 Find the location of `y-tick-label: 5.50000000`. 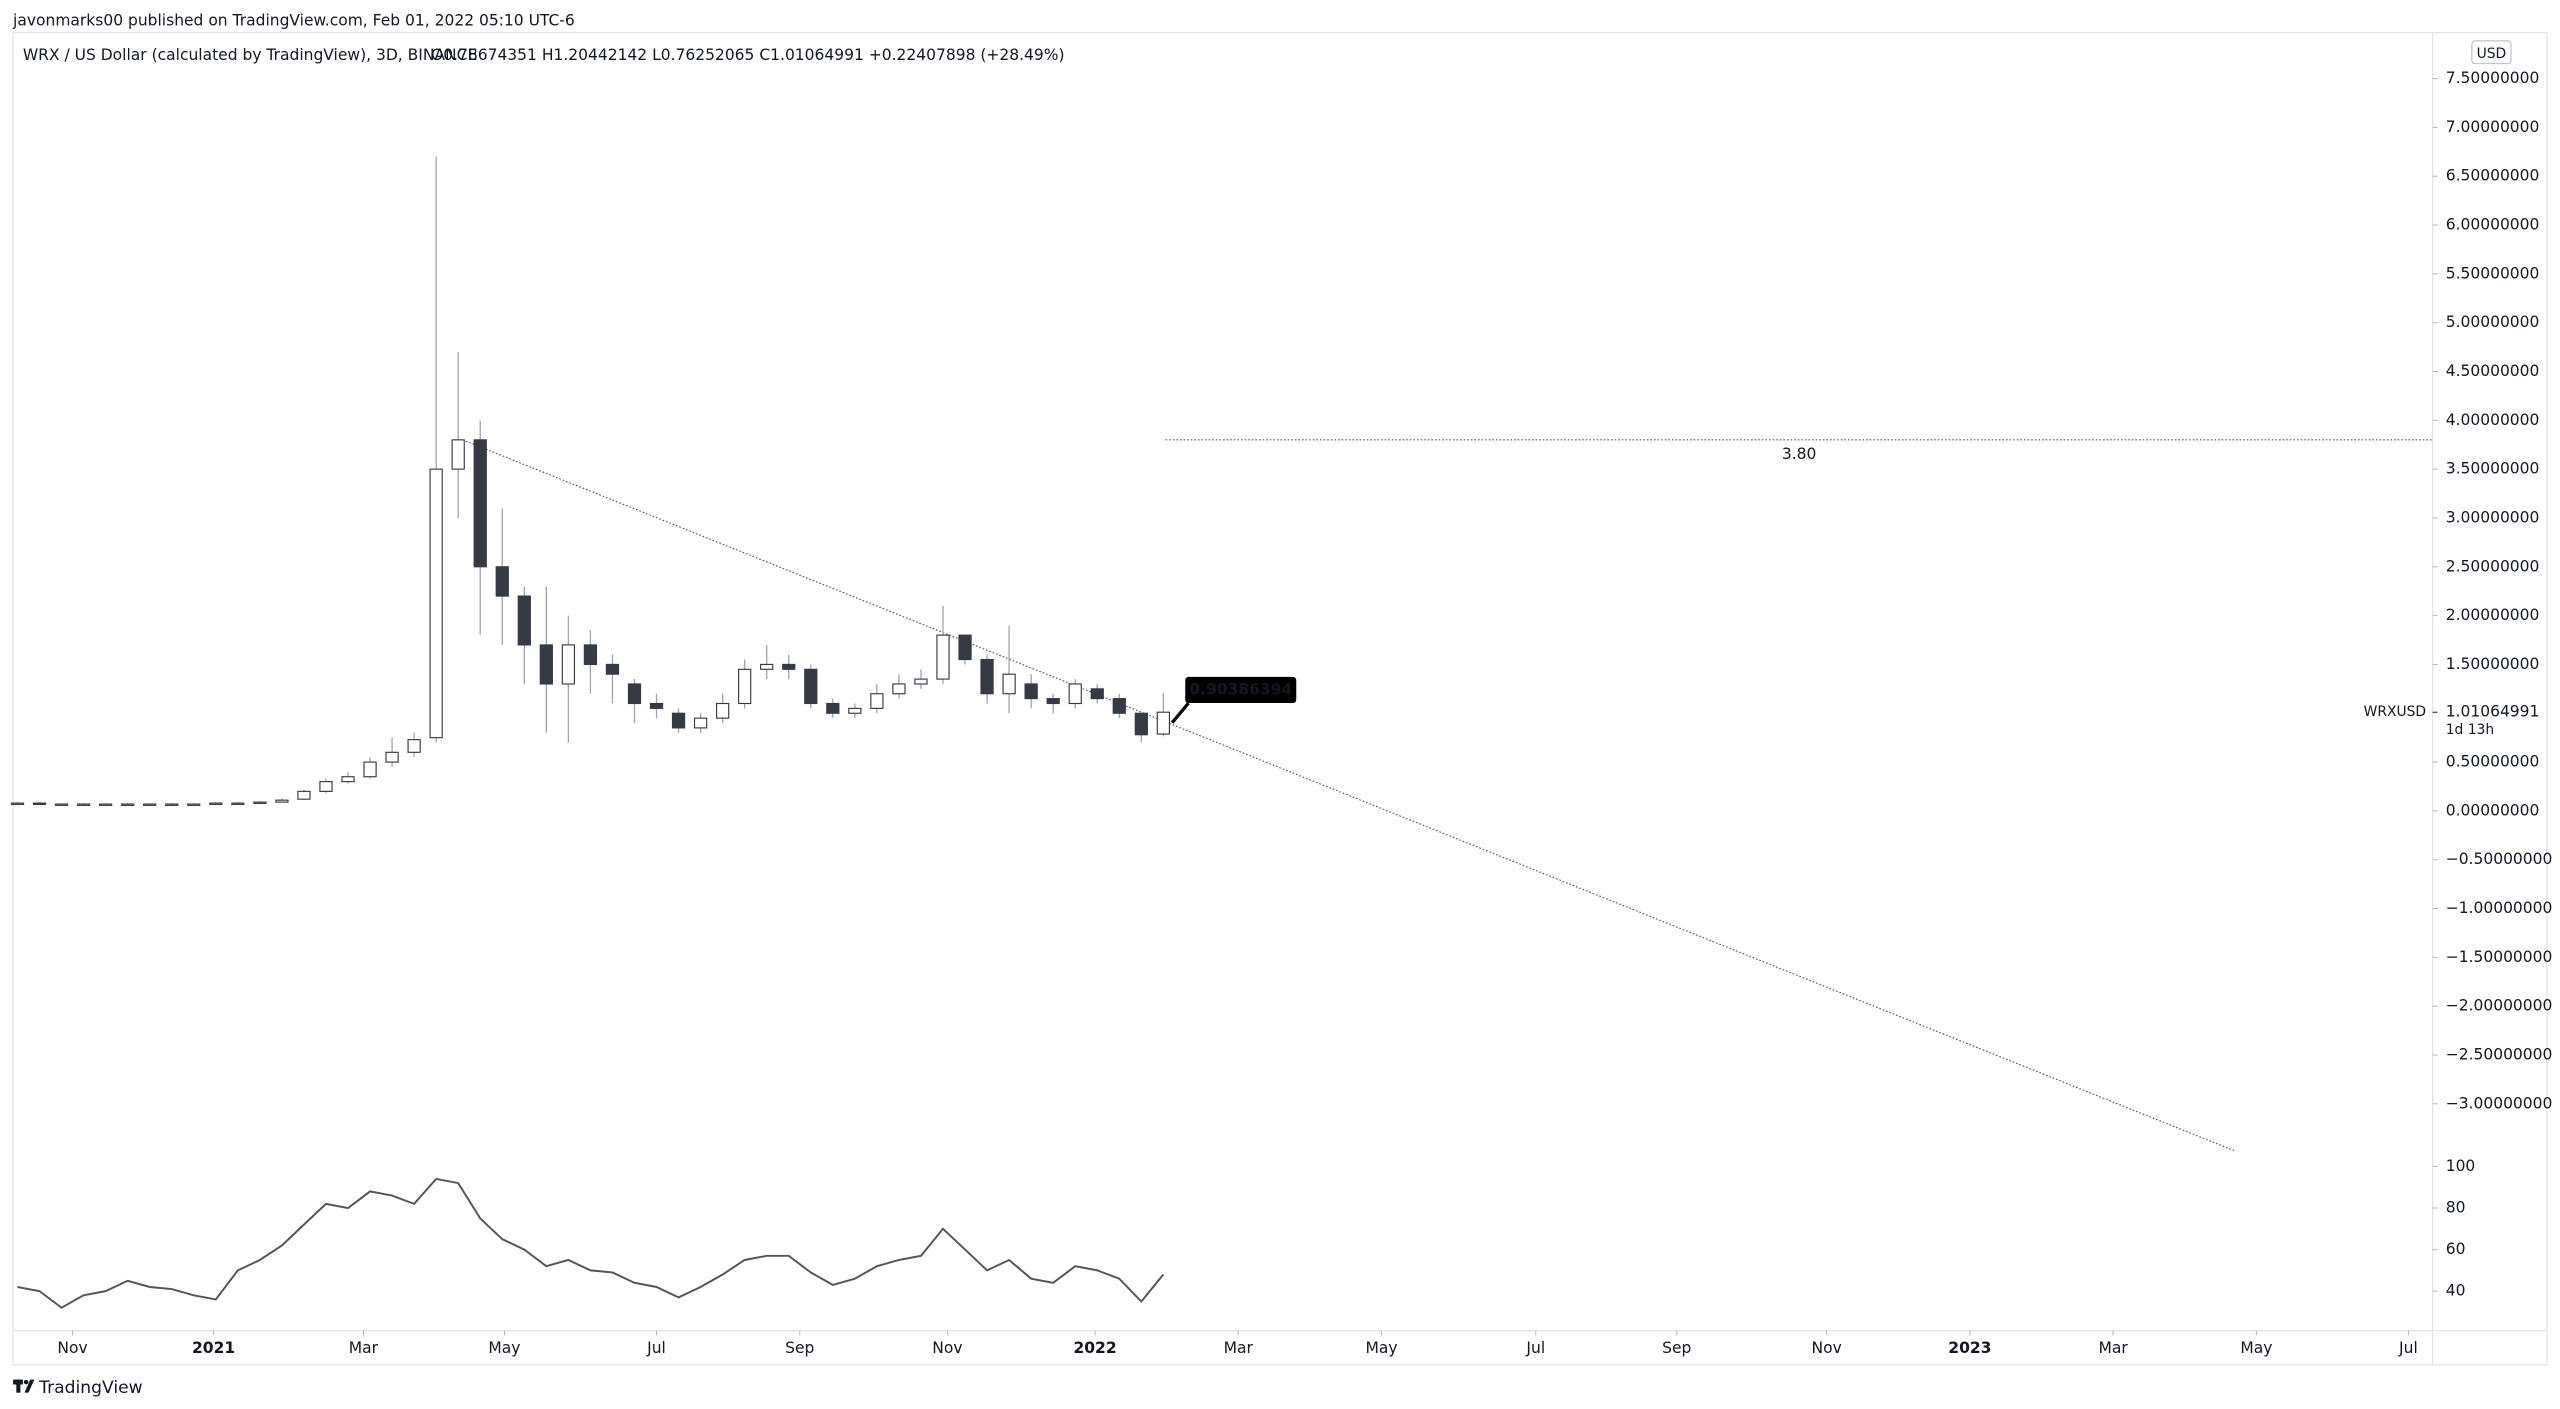

y-tick-label: 5.50000000 is located at coordinates (2493, 273).